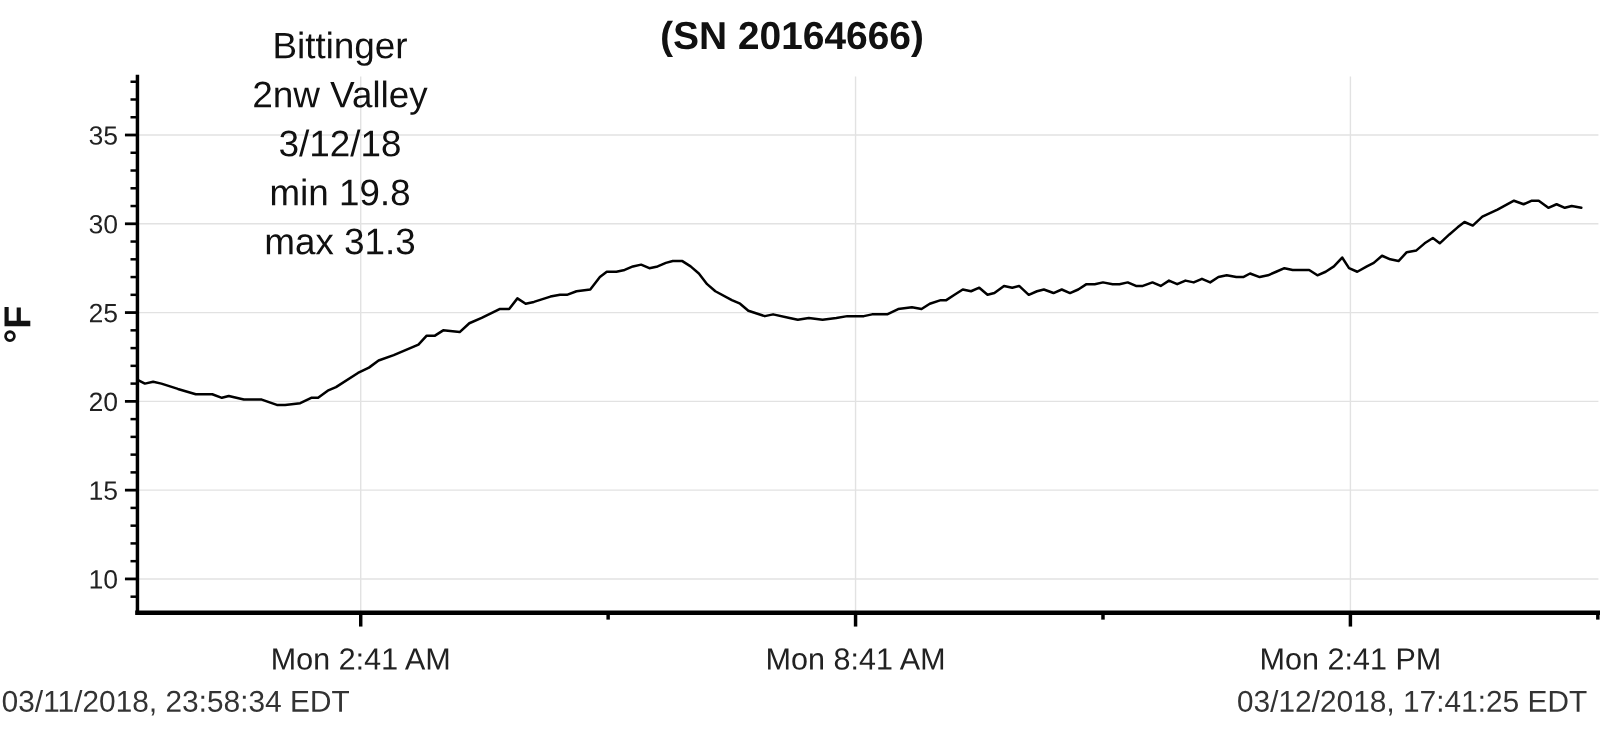 This screenshot has height=734, width=1600. I want to click on text: 03/11/2018, 23:58:34 EDT, so click(176, 702).